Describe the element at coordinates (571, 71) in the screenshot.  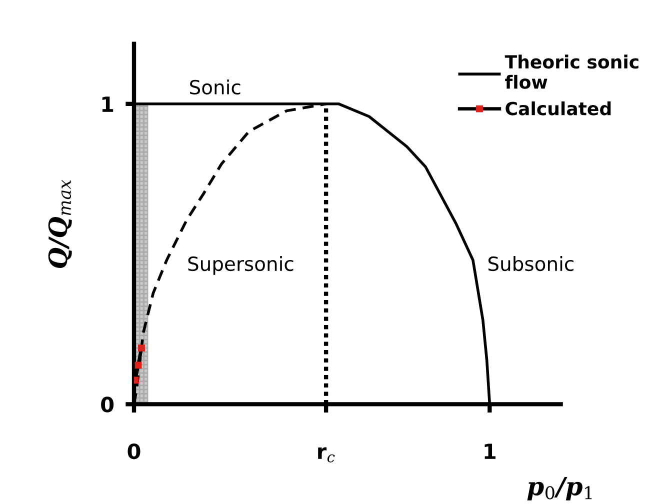
I see `legend-label: Theoric sonic flow` at that location.